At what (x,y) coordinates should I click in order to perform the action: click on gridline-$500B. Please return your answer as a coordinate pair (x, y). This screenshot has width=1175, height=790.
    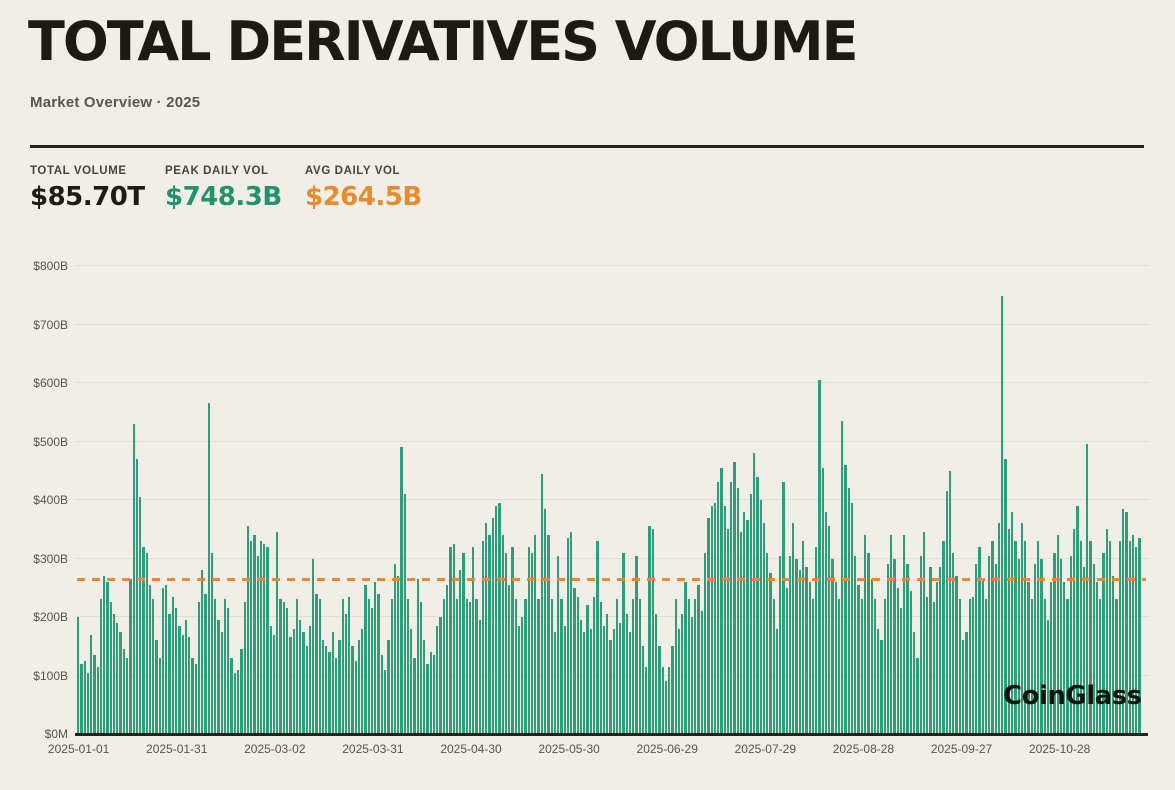
    Looking at the image, I should click on (612, 441).